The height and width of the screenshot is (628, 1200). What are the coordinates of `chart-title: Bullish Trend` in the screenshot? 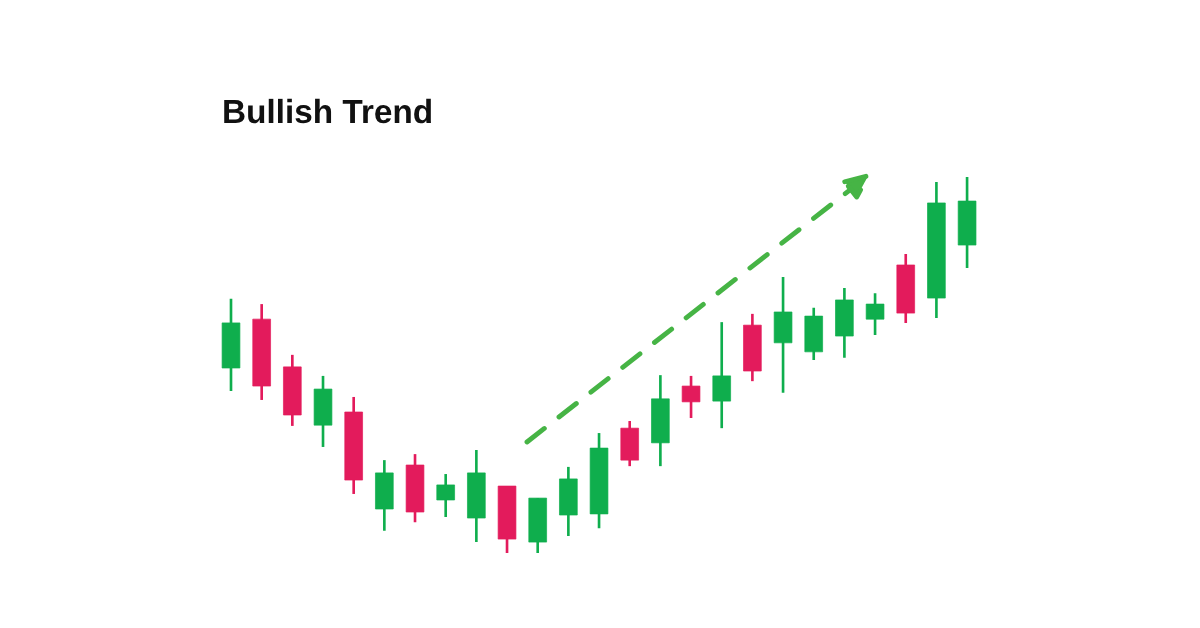 It's located at (327, 111).